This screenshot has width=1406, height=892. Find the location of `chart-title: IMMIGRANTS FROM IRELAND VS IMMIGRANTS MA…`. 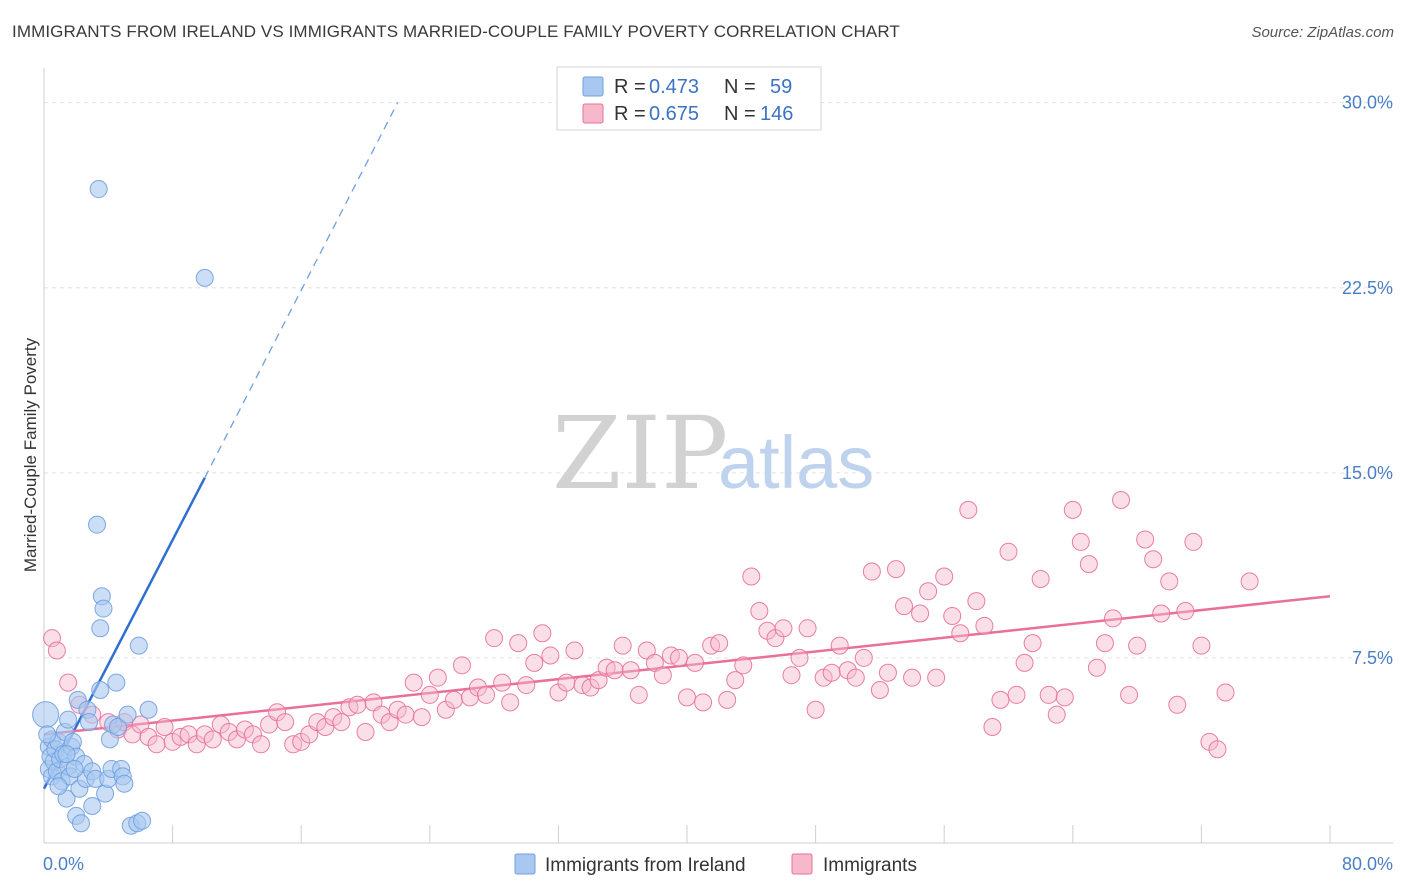

chart-title: IMMIGRANTS FROM IRELAND VS IMMIGRANTS MA… is located at coordinates (456, 31).